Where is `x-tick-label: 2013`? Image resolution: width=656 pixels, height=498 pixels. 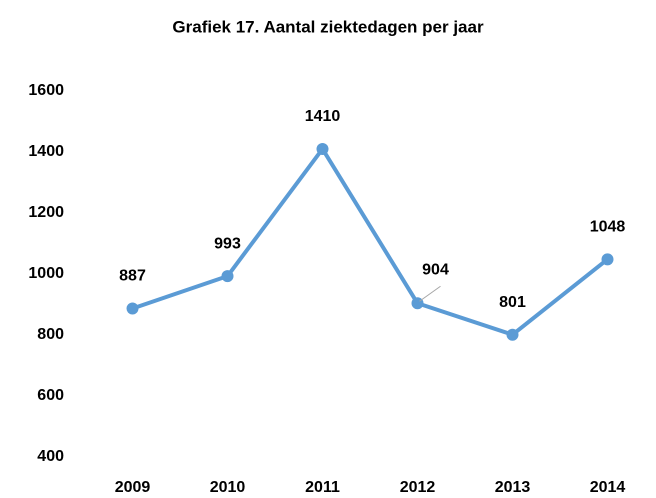
x-tick-label: 2013 is located at coordinates (513, 487).